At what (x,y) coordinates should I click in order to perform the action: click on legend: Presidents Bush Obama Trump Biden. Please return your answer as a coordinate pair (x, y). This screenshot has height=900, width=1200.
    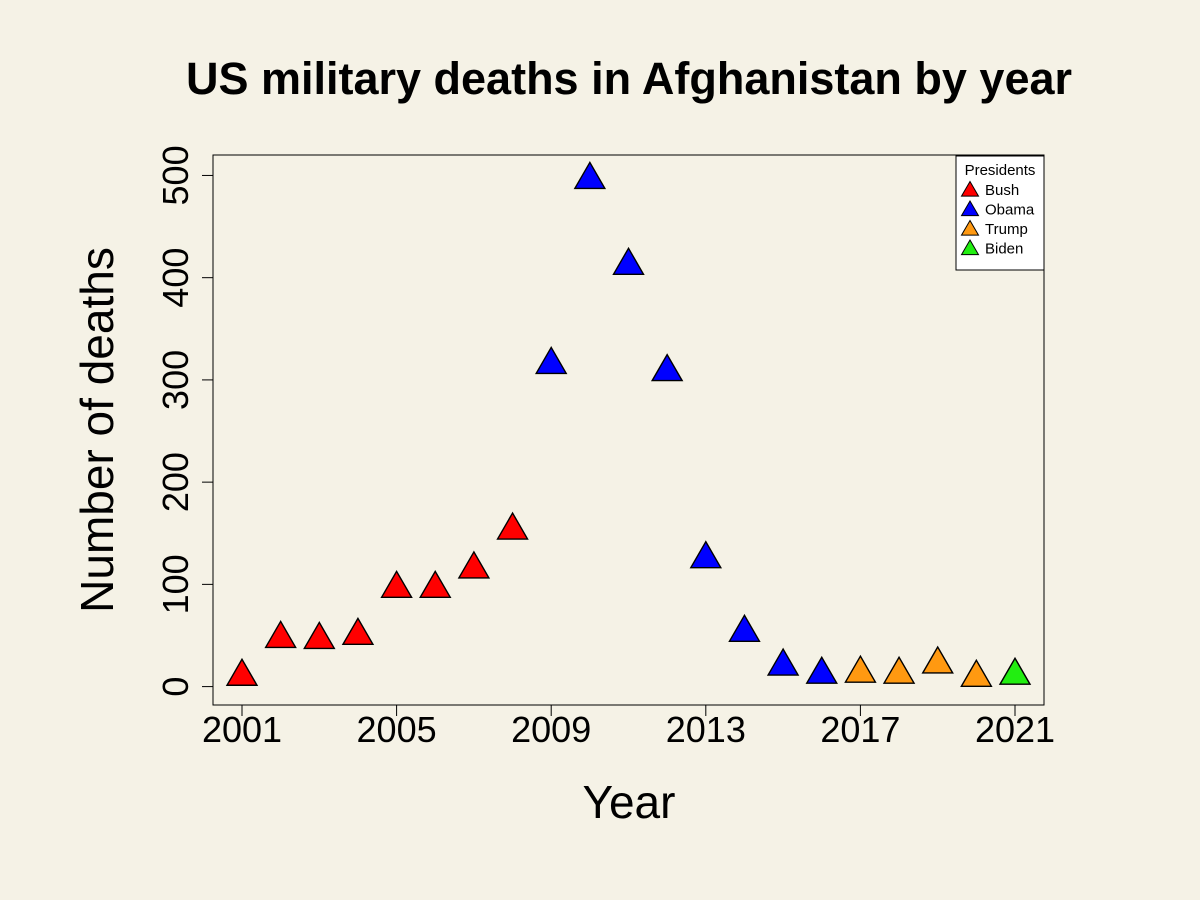
    Looking at the image, I should click on (1000, 213).